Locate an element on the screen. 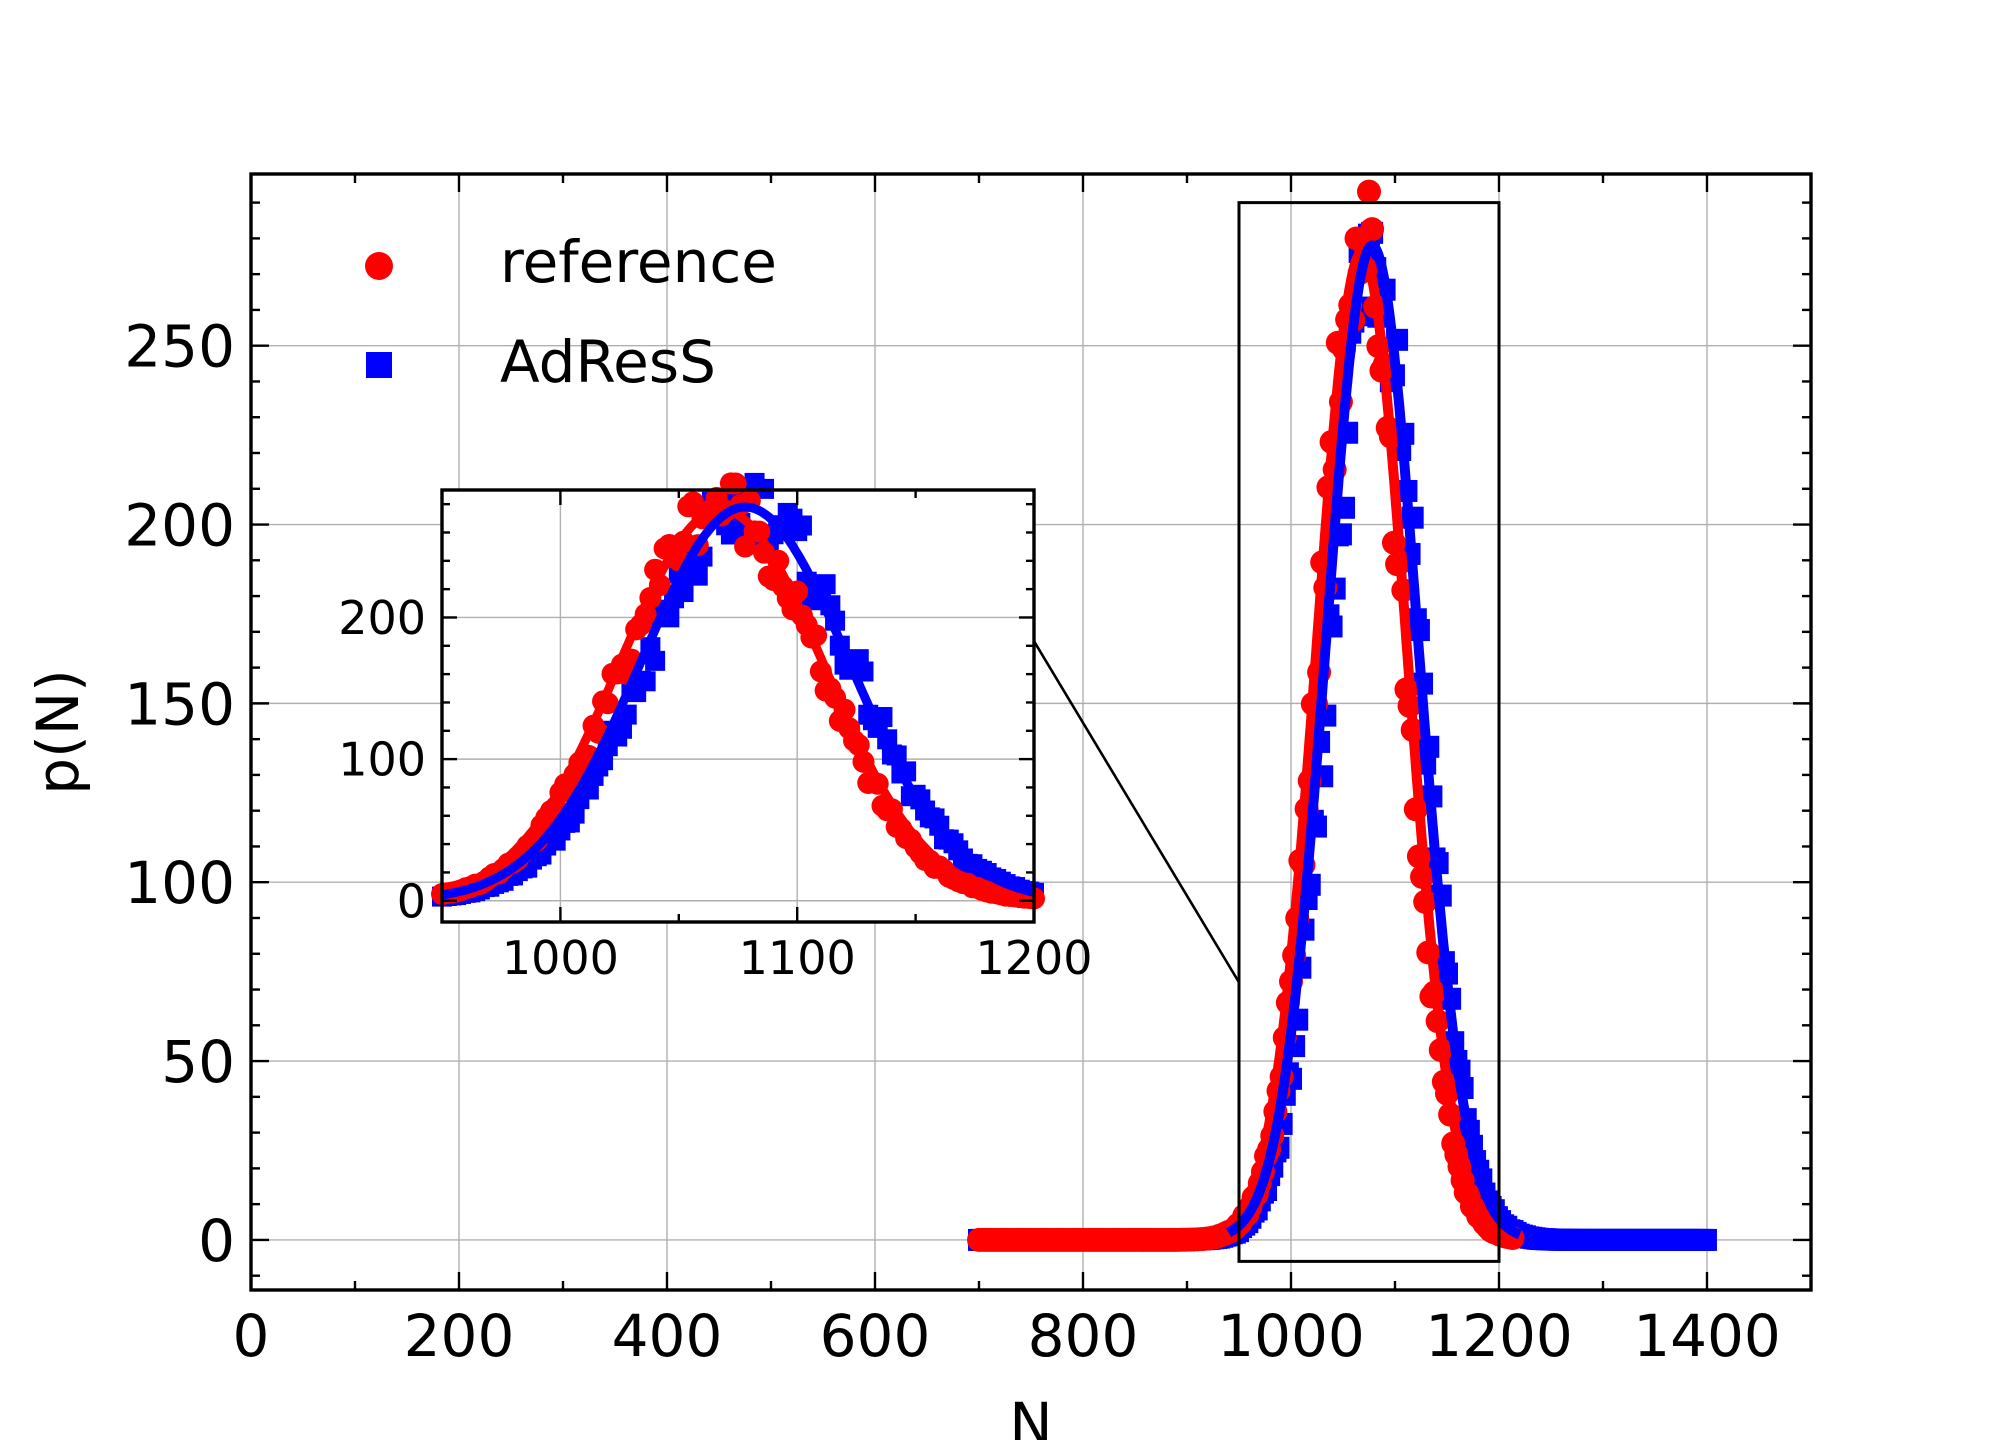 This screenshot has width=2000, height=1440. zoom-region-box is located at coordinates (1369, 732).